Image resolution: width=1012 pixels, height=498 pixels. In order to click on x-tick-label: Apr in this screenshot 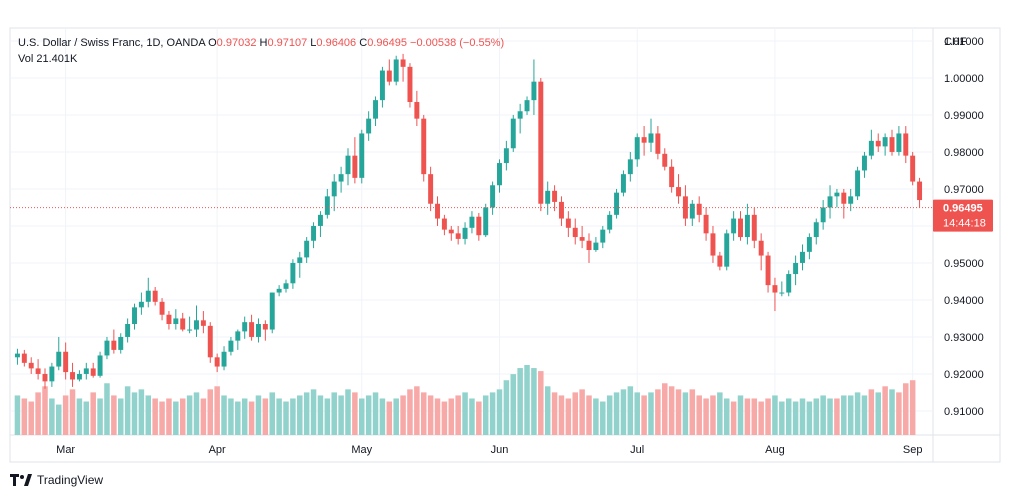, I will do `click(217, 450)`.